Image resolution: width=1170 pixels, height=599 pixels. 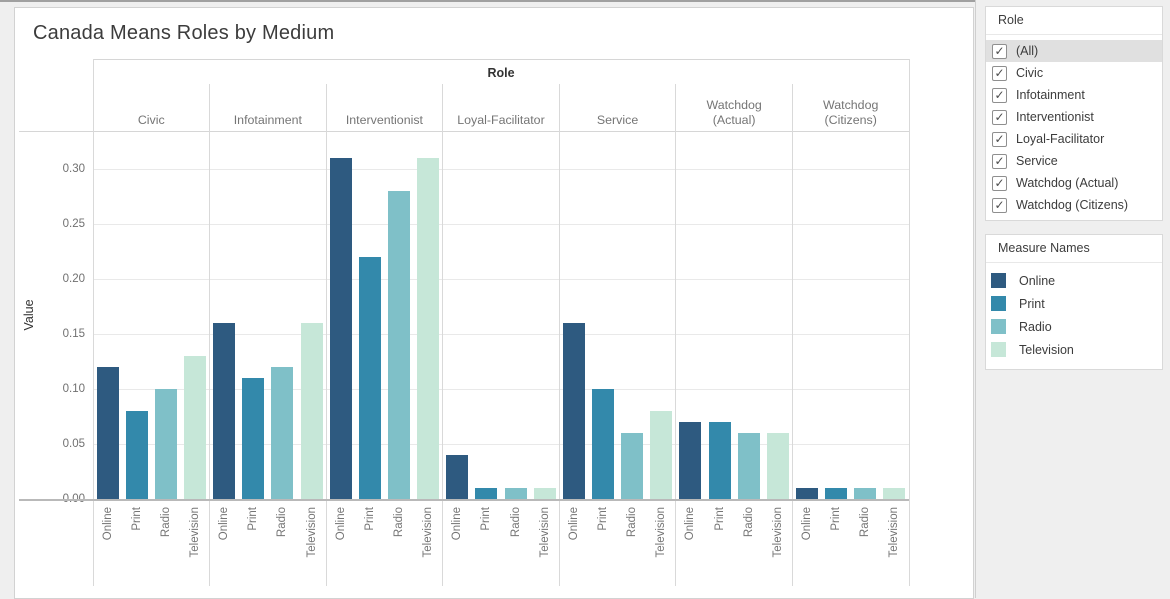 What do you see at coordinates (998, 303) in the screenshot?
I see `legend-swatch-print` at bounding box center [998, 303].